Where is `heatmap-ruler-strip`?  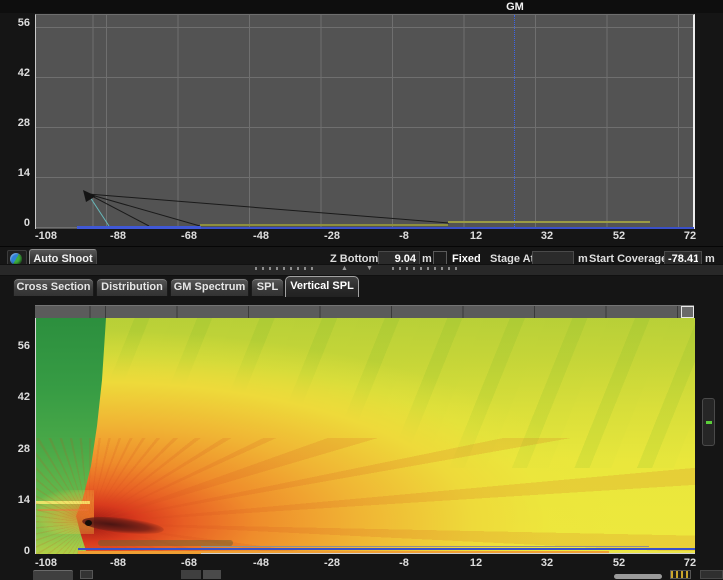 heatmap-ruler-strip is located at coordinates (364, 311).